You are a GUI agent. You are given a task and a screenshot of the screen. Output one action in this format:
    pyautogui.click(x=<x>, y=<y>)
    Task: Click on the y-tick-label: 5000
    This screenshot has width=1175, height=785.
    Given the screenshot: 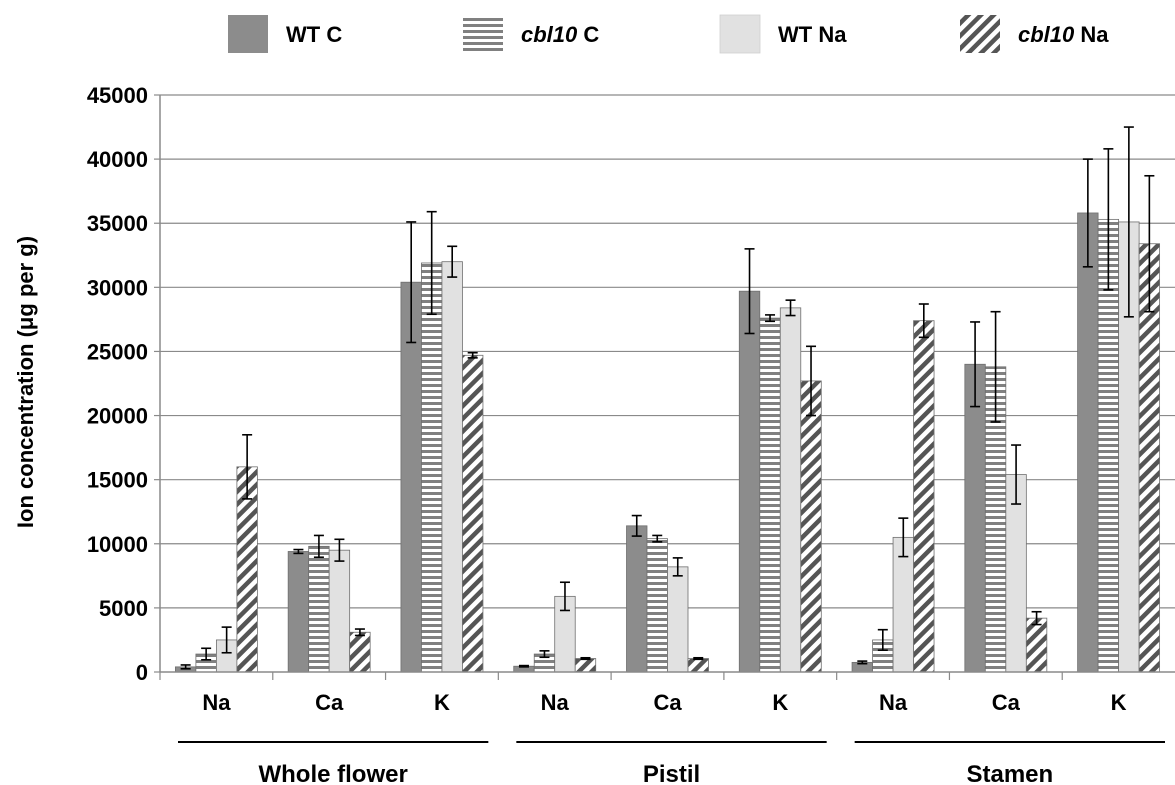 What is the action you would take?
    pyautogui.click(x=123, y=608)
    